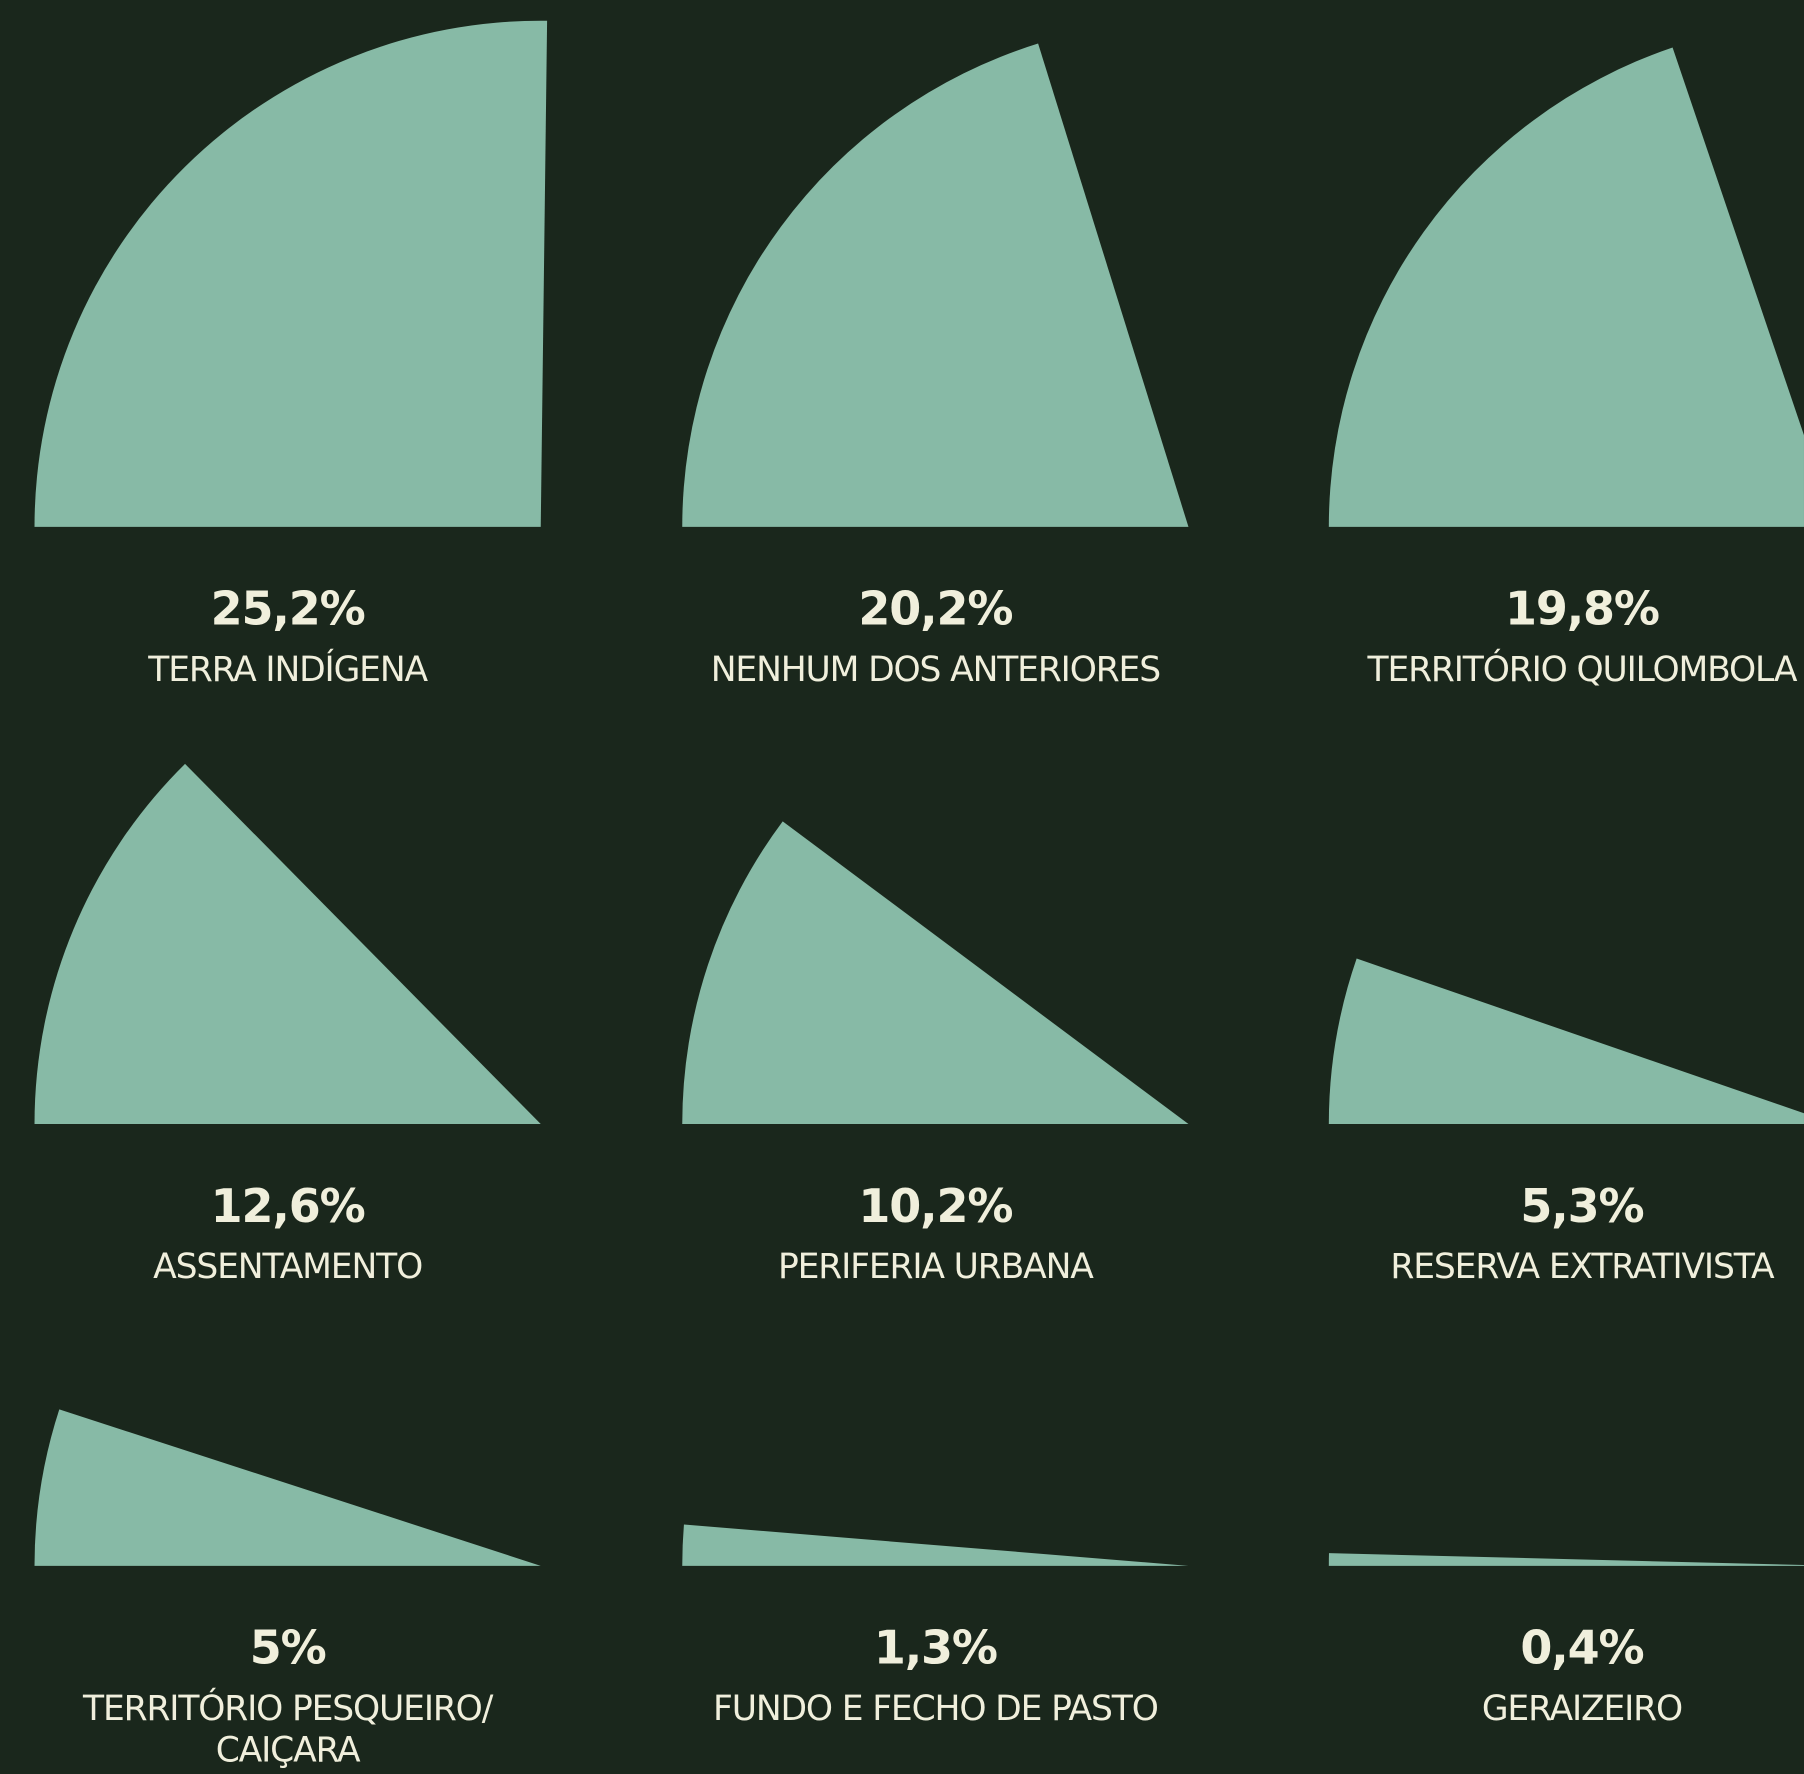 This screenshot has width=1804, height=1774. What do you see at coordinates (288, 1649) in the screenshot?
I see `value-label: 5%` at bounding box center [288, 1649].